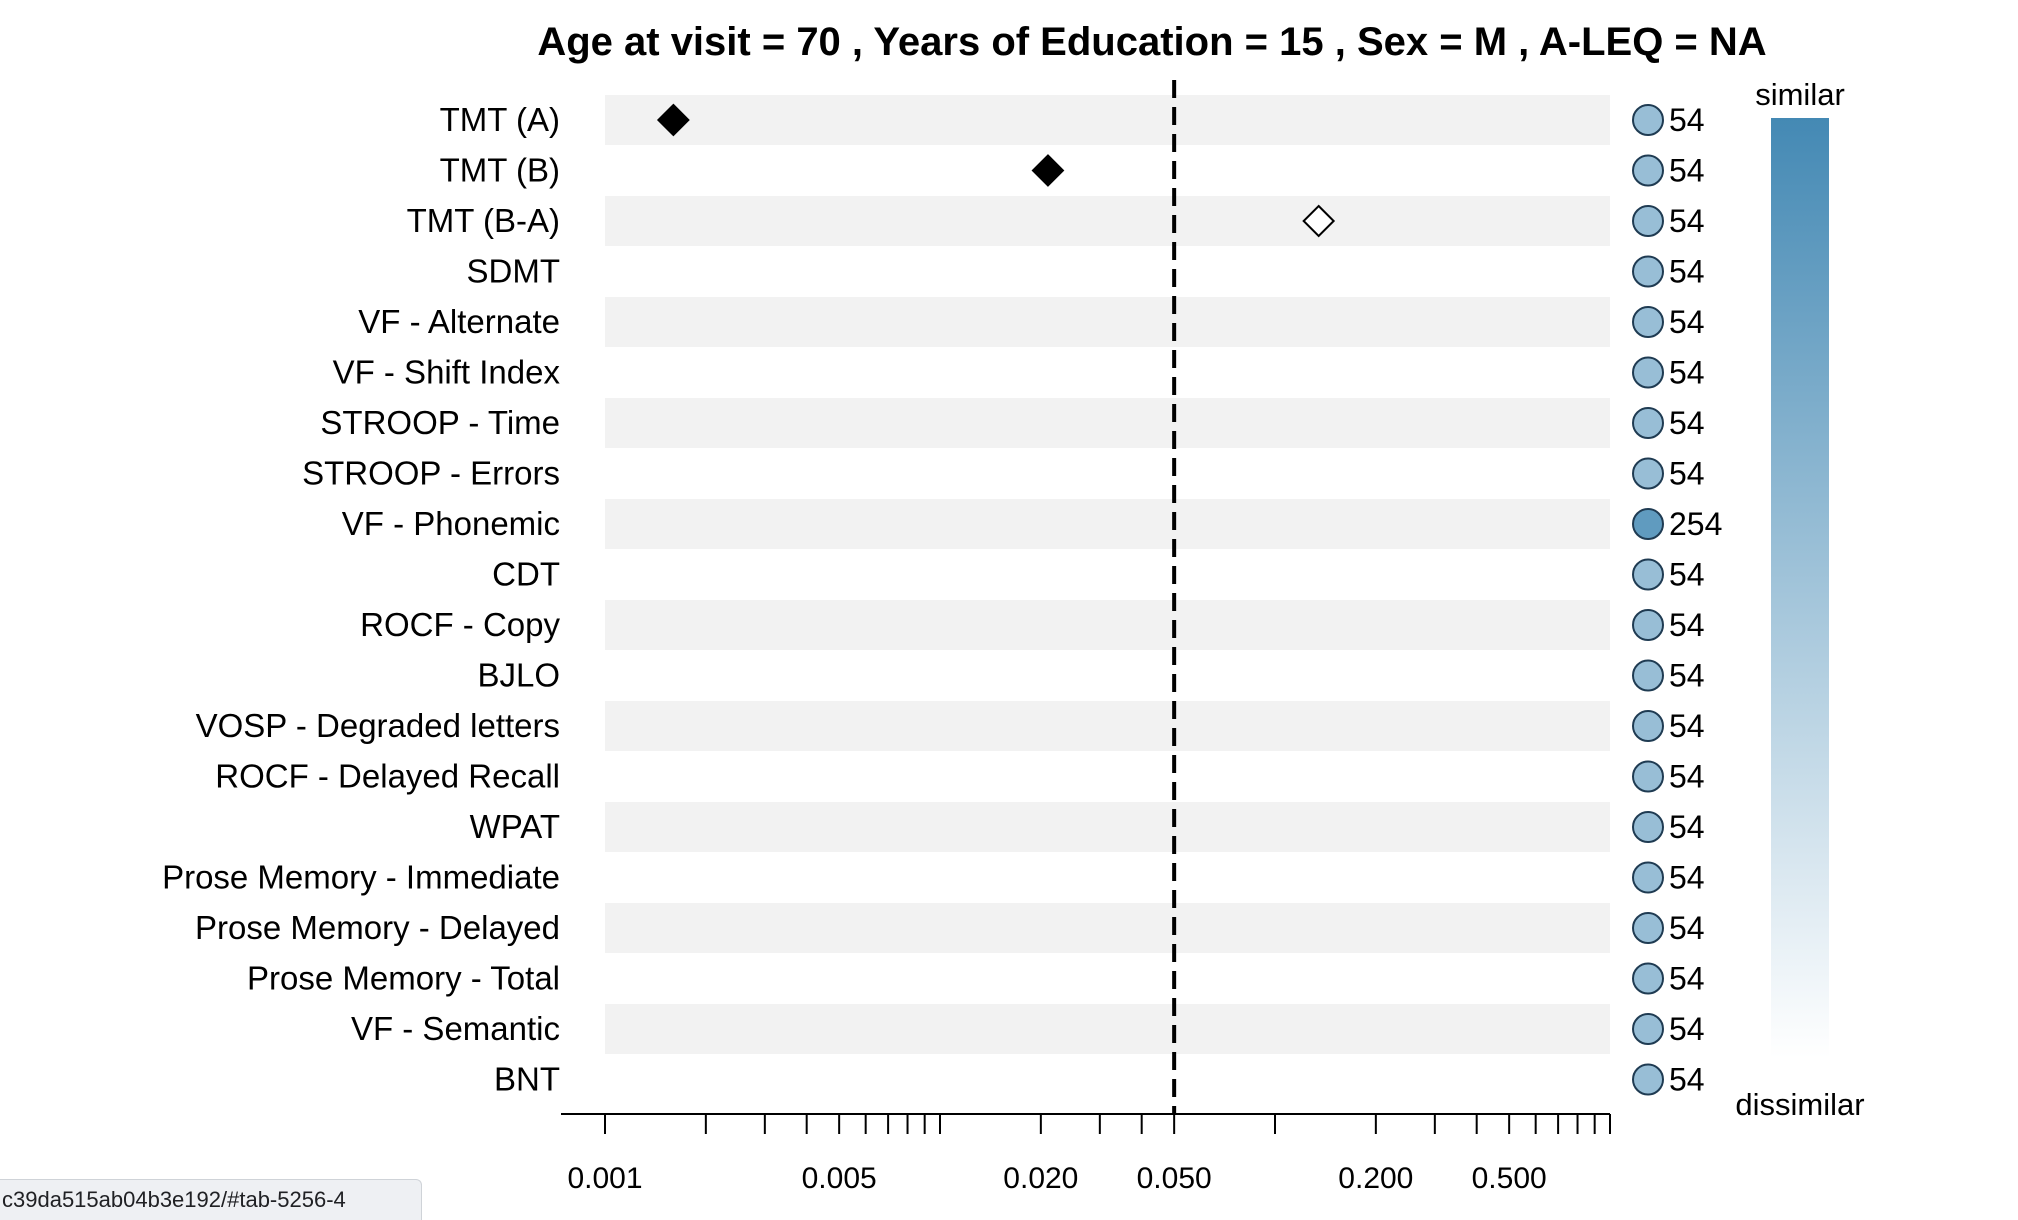  Describe the element at coordinates (378, 725) in the screenshot. I see `row-label: VOSP - Degraded letters` at that location.